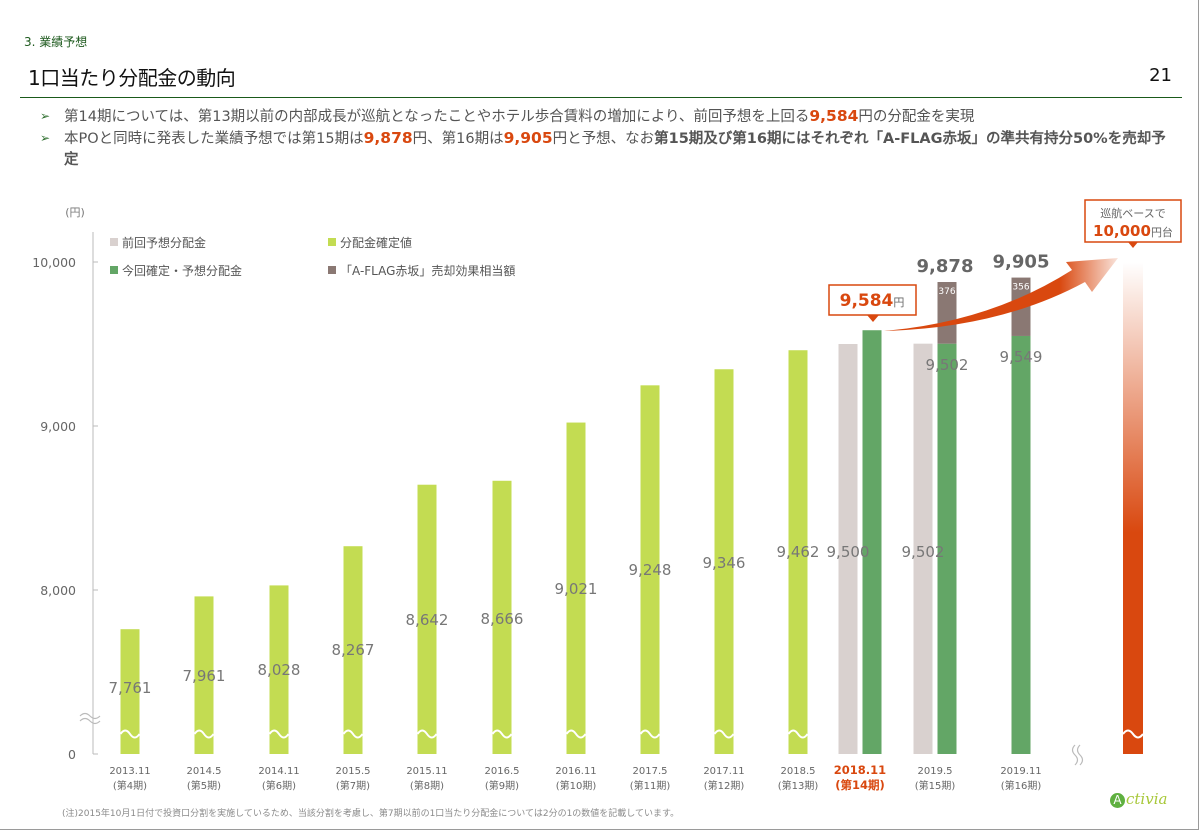 Image resolution: width=1200 pixels, height=831 pixels. What do you see at coordinates (130, 688) in the screenshot?
I see `bar-value-label: 7,761` at bounding box center [130, 688].